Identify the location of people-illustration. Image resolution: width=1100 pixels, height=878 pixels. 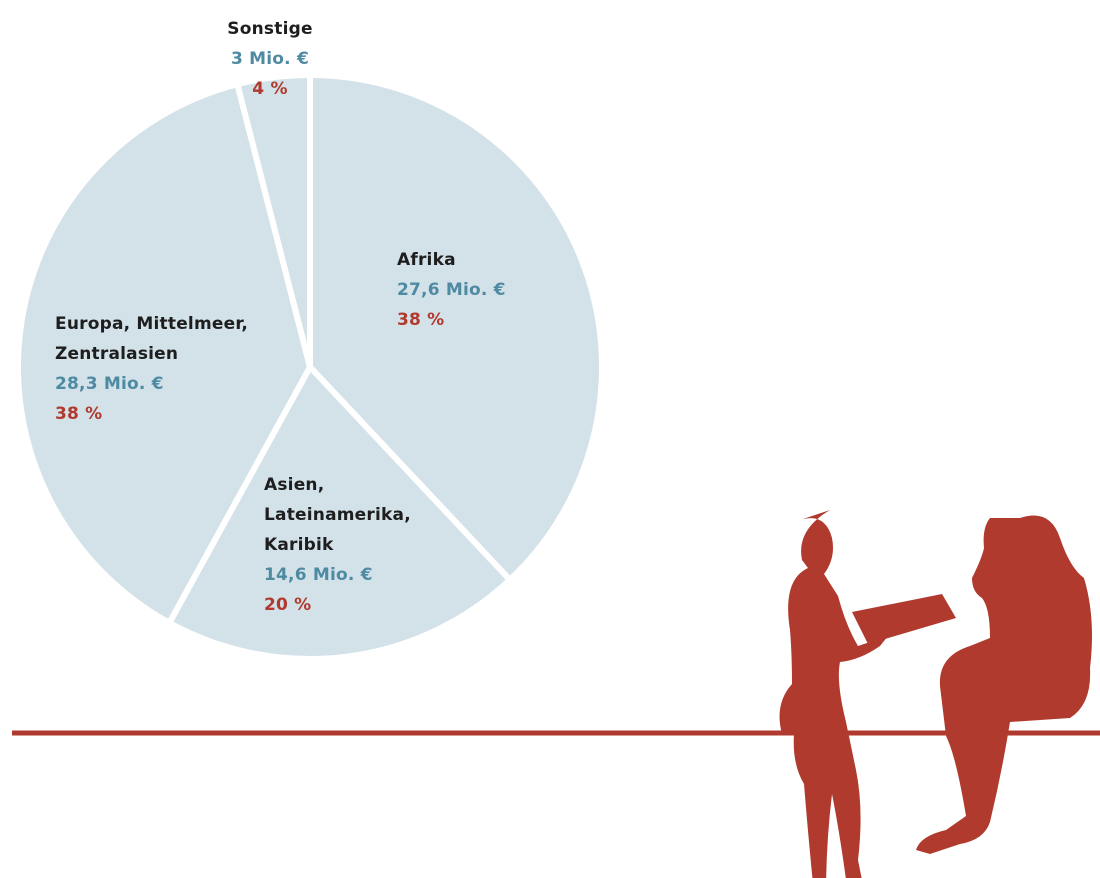
(935, 694).